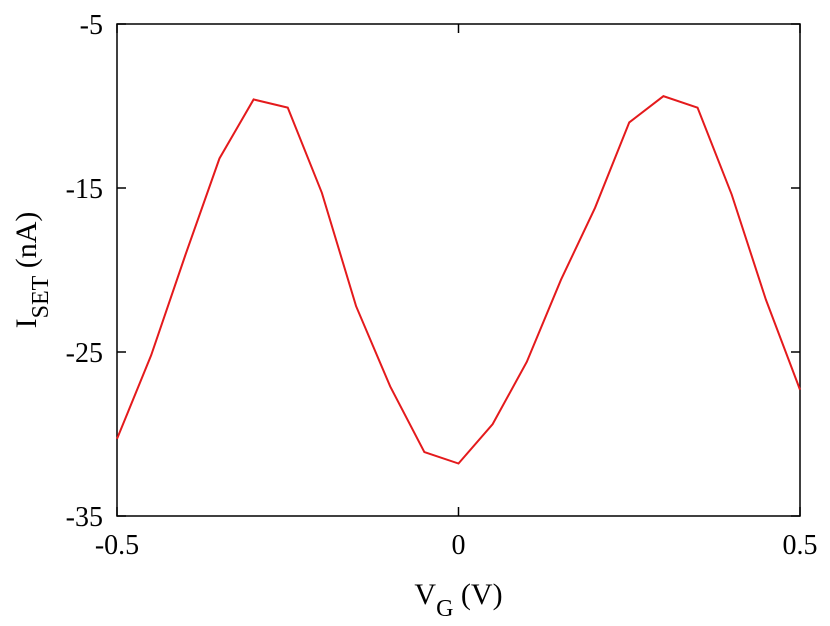 Image resolution: width=830 pixels, height=626 pixels. I want to click on y-tick-label: -5, so click(91, 25).